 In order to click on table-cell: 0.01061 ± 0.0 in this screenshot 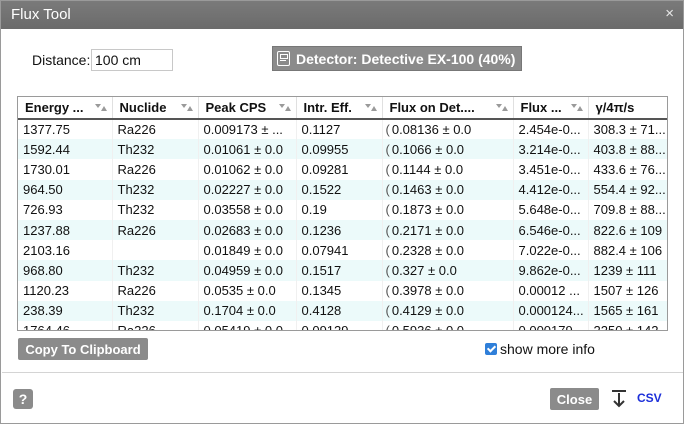, I will do `click(247, 149)`.